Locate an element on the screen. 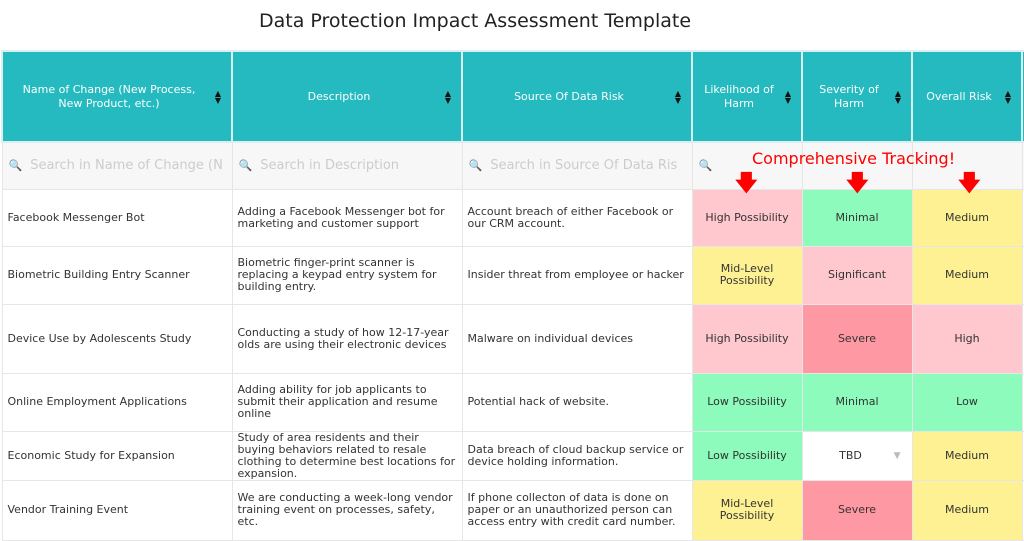 This screenshot has width=1024, height=541. severity-dropdown: ▼ TBD is located at coordinates (857, 455).